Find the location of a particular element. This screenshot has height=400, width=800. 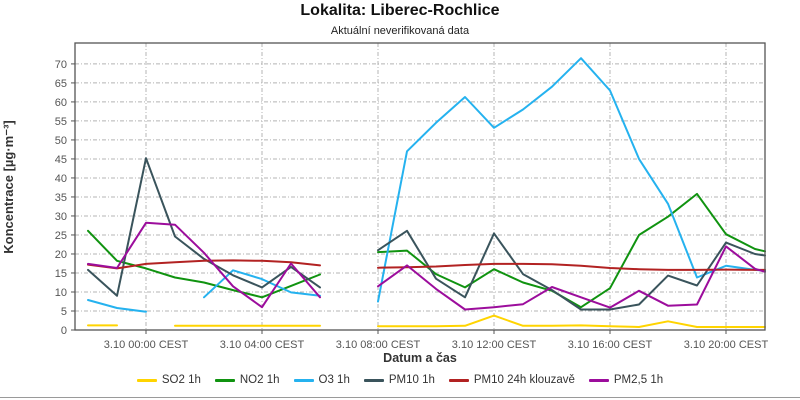

legend-item-pm10-24h-klouzav-: PM10 24h klouzavě is located at coordinates (511, 380).